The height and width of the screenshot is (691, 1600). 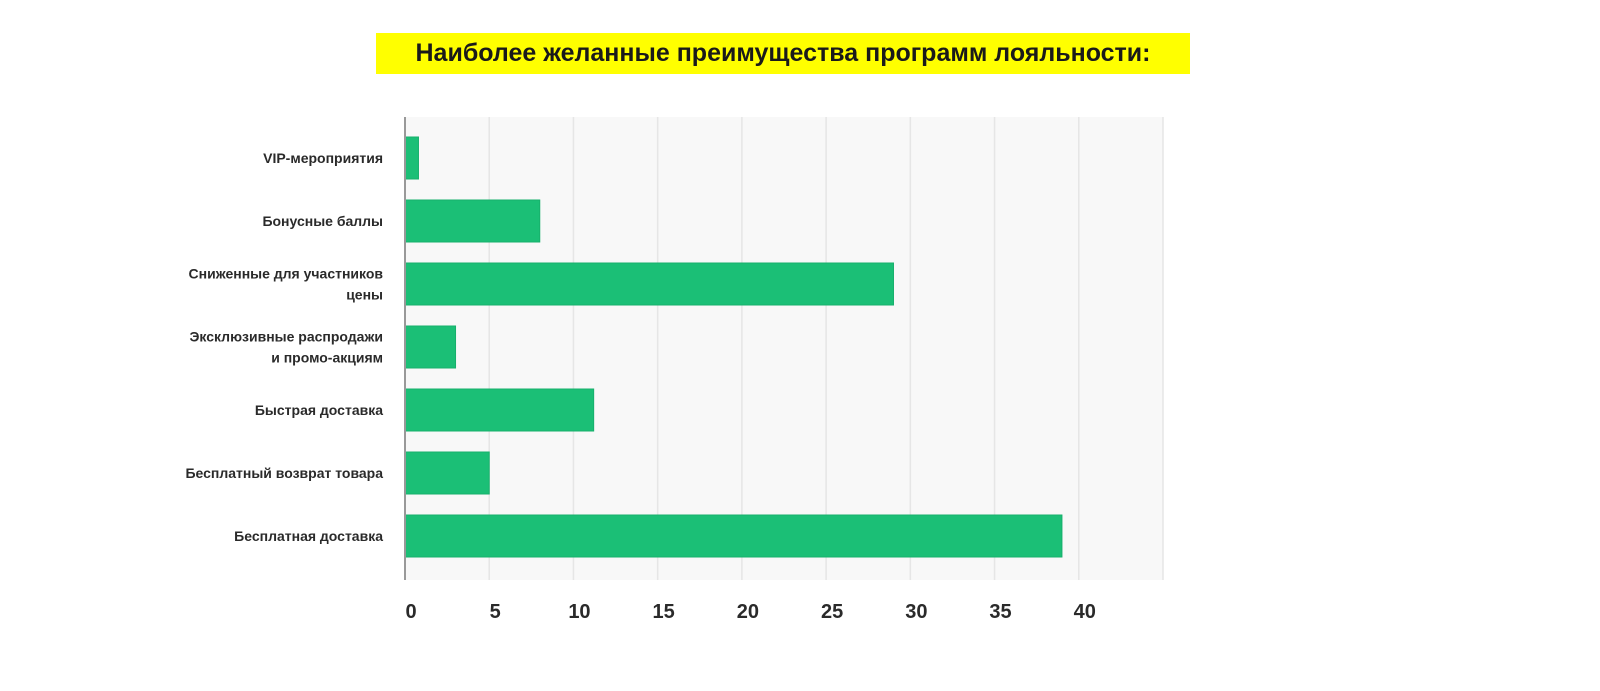 I want to click on category-label: VIP-мероприятия, so click(x=323, y=158).